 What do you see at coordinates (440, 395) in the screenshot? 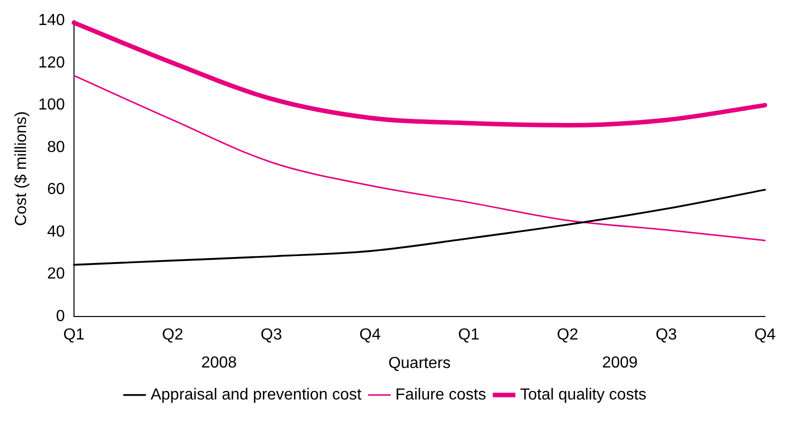
I see `legend-label: Failure costs` at bounding box center [440, 395].